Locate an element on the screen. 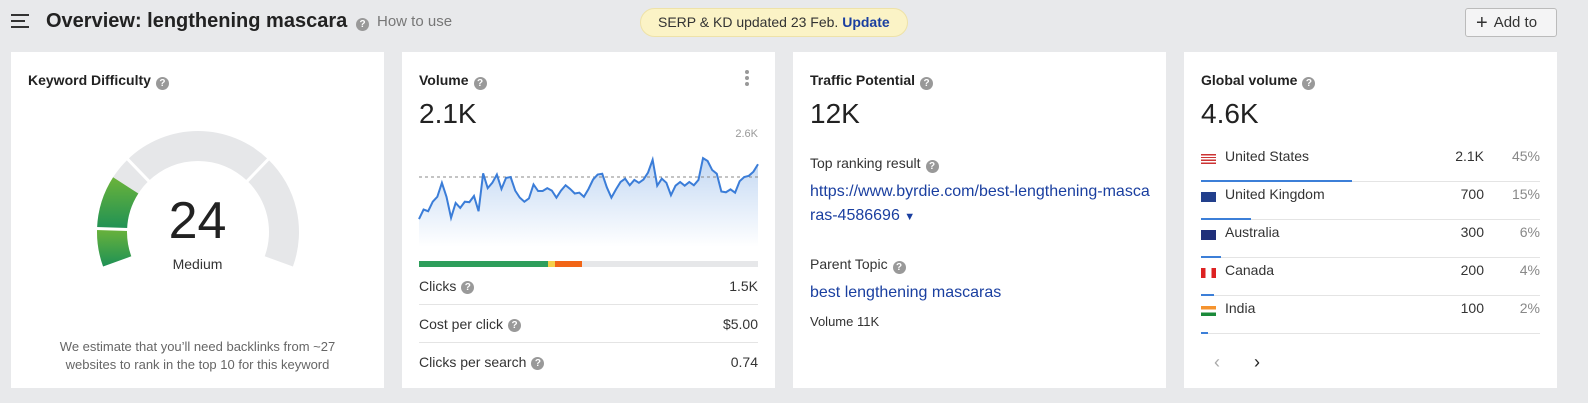 The height and width of the screenshot is (403, 1588). clicks-distribution-bar is located at coordinates (588, 264).